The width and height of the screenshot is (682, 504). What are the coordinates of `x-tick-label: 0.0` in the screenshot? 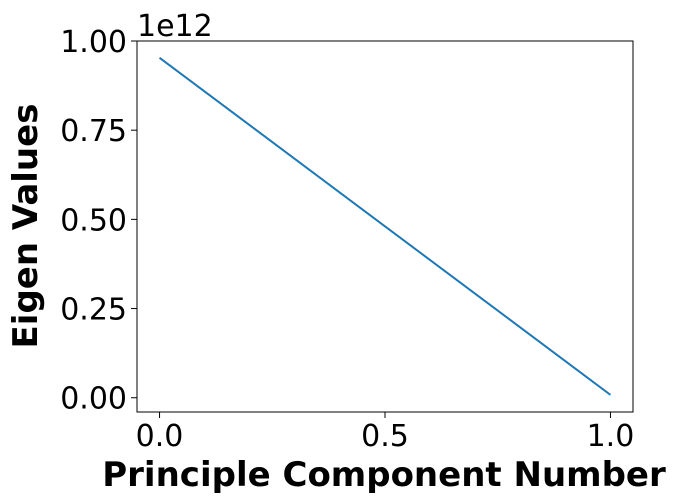 It's located at (160, 436).